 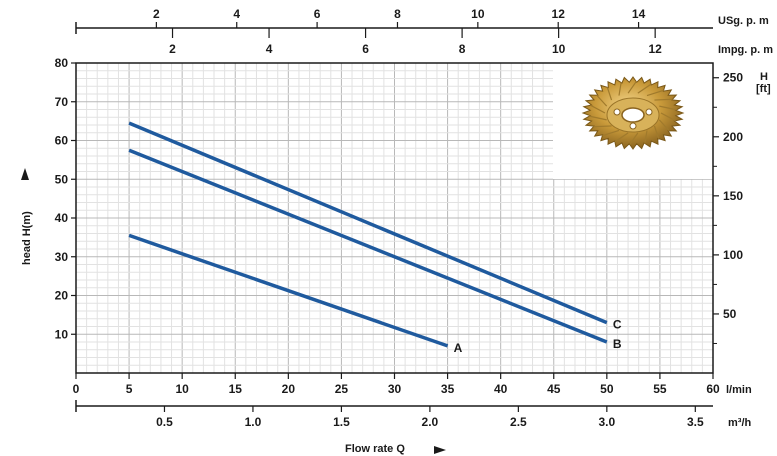 I want to click on y-tick-label: 20, so click(x=62, y=296).